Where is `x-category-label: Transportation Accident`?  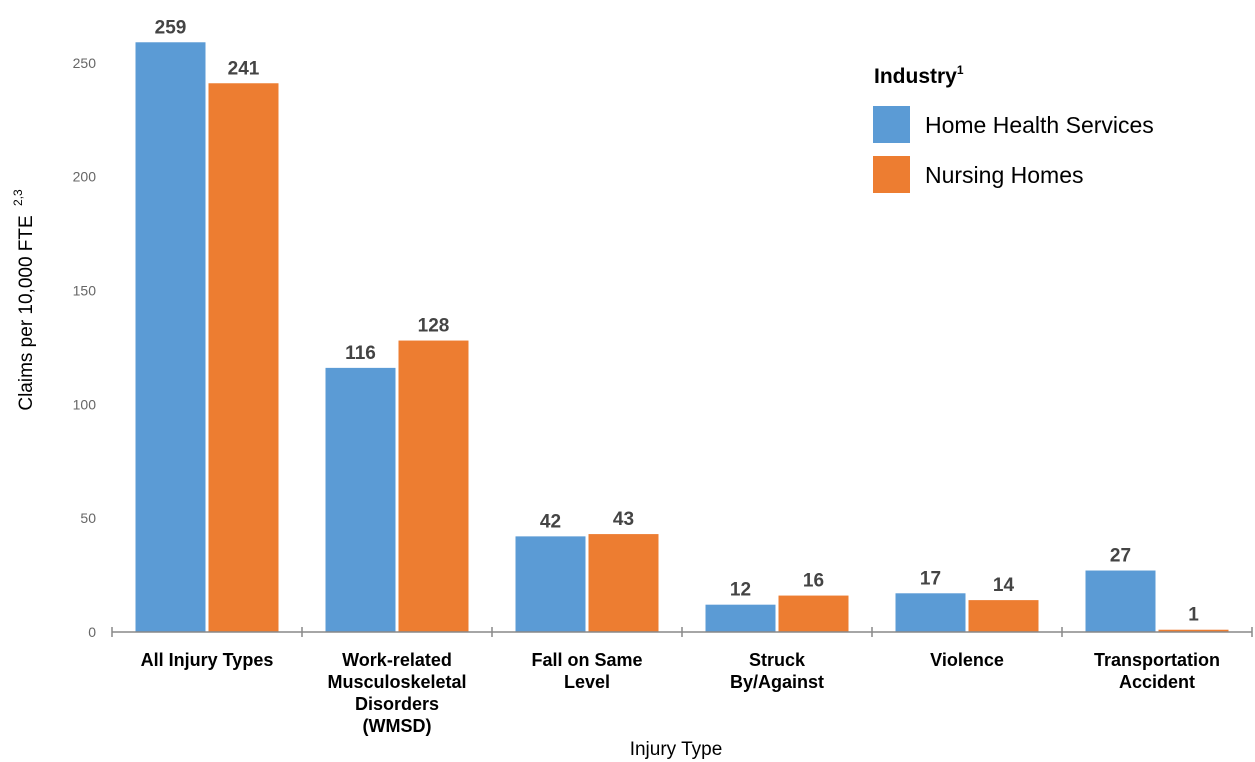 x-category-label: Transportation Accident is located at coordinates (1157, 671).